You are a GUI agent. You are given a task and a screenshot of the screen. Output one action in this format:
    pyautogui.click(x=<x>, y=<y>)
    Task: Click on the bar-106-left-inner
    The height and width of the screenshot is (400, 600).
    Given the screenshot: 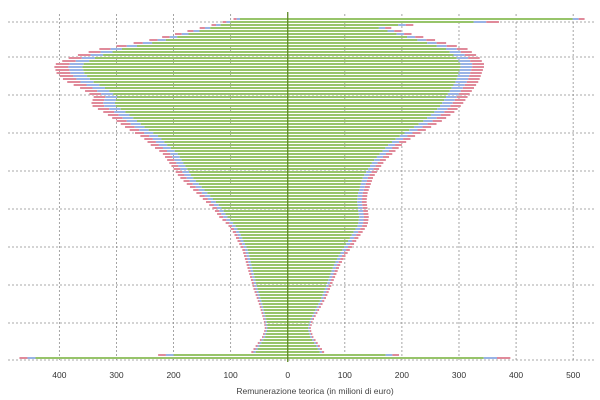 What is the action you would take?
    pyautogui.click(x=276, y=337)
    